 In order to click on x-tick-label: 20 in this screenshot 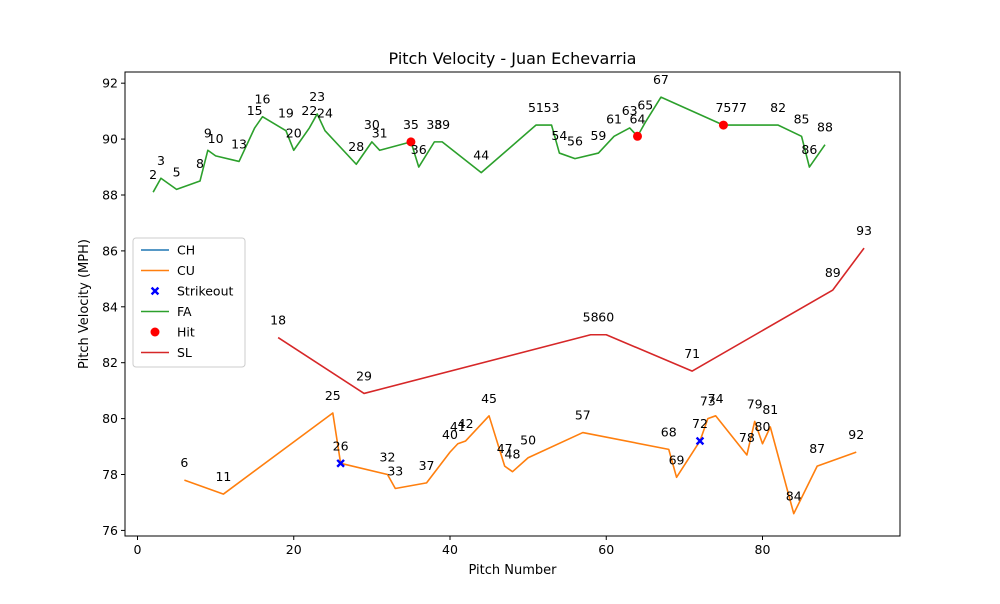, I will do `click(294, 549)`.